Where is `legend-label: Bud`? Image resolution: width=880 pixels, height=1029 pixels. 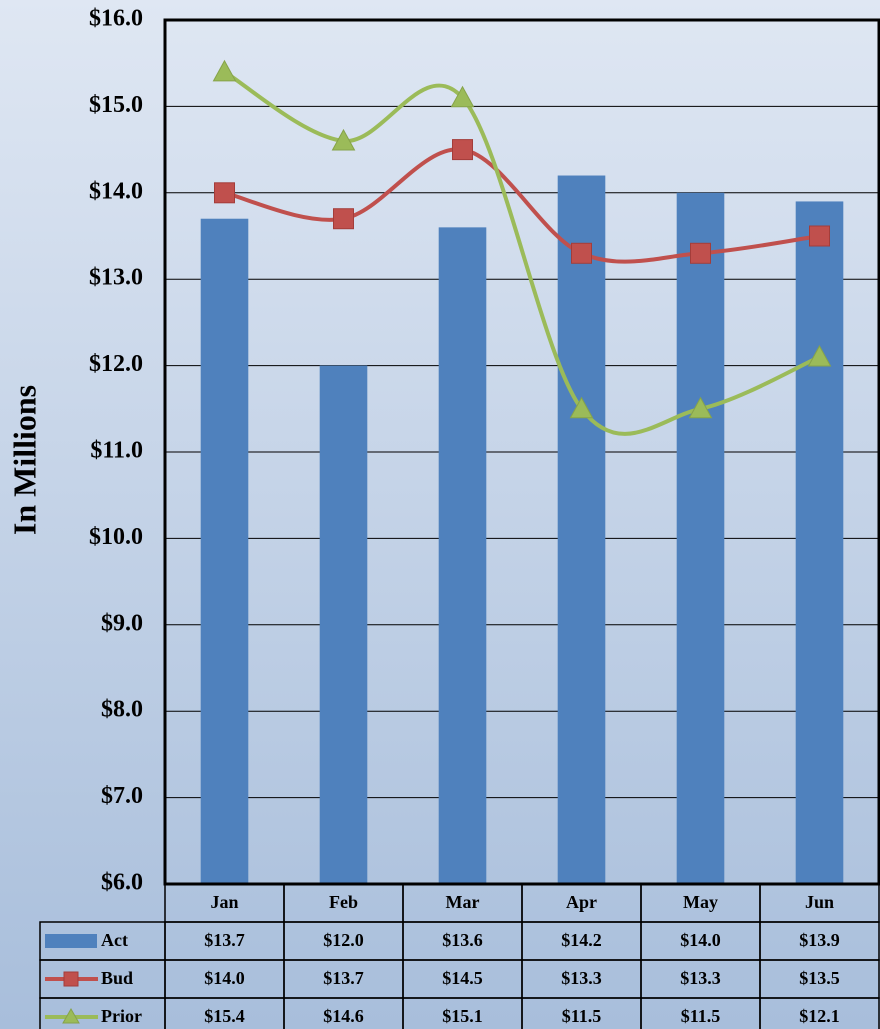 legend-label: Bud is located at coordinates (117, 978).